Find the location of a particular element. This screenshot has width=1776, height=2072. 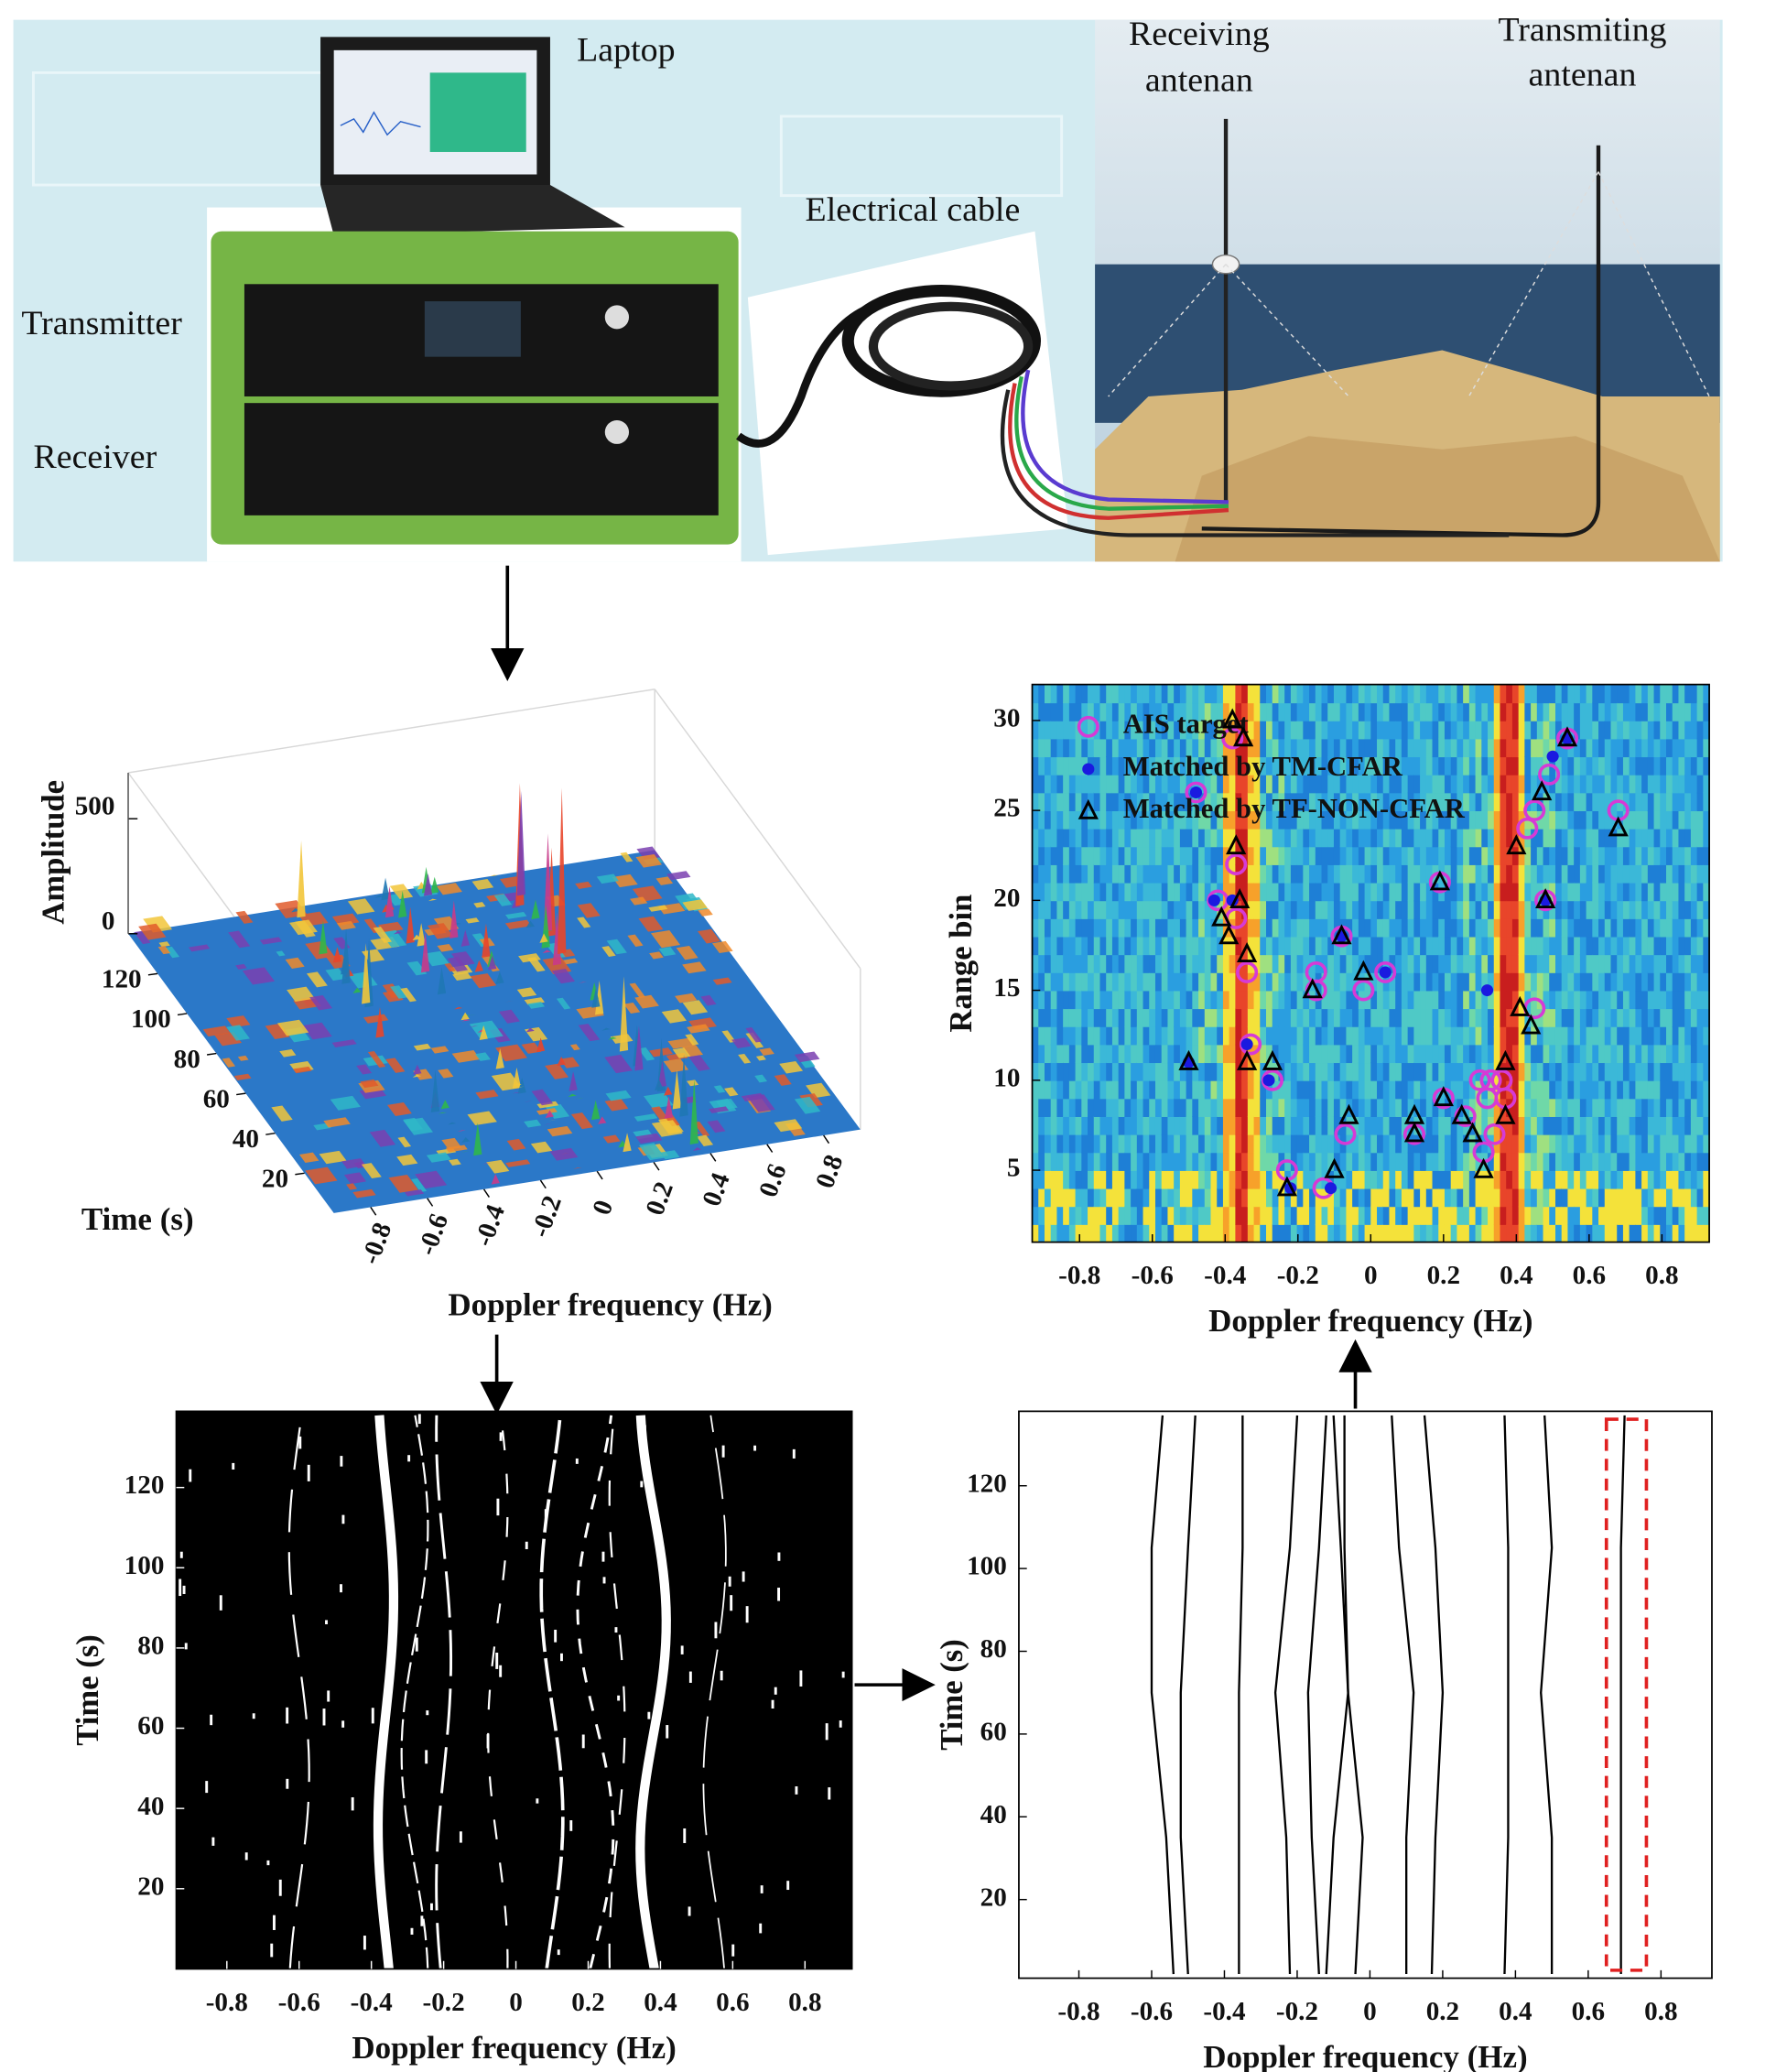

tm-cfar-marker is located at coordinates (1268, 1080).